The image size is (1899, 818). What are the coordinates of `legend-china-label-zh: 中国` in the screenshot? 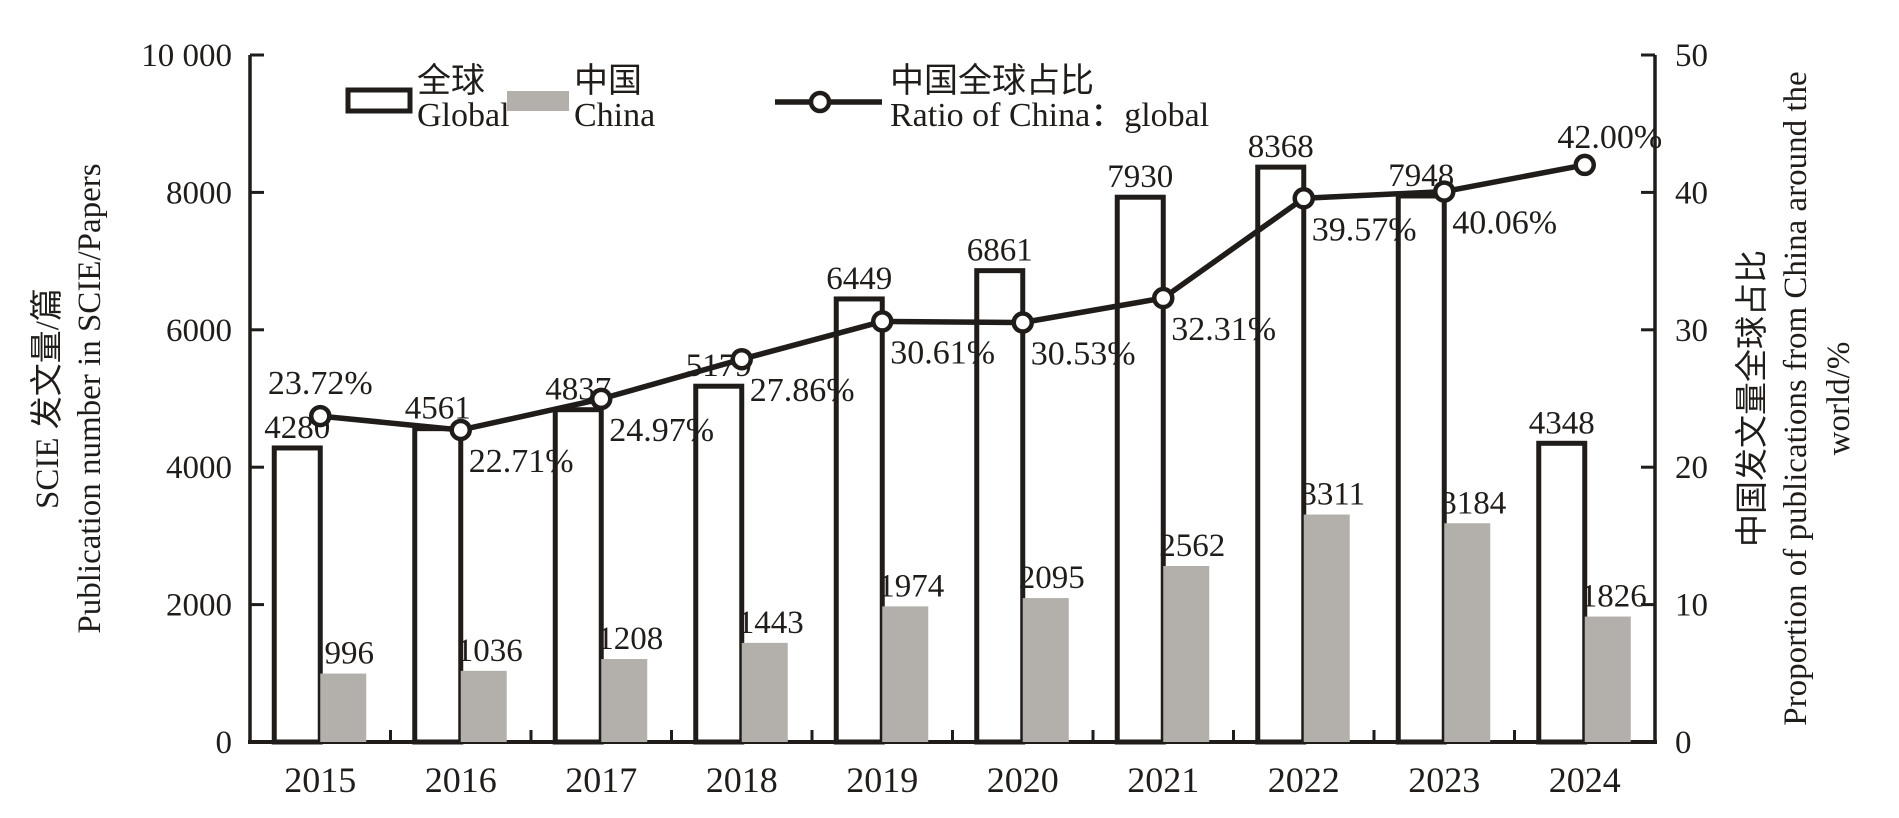 It's located at (608, 81).